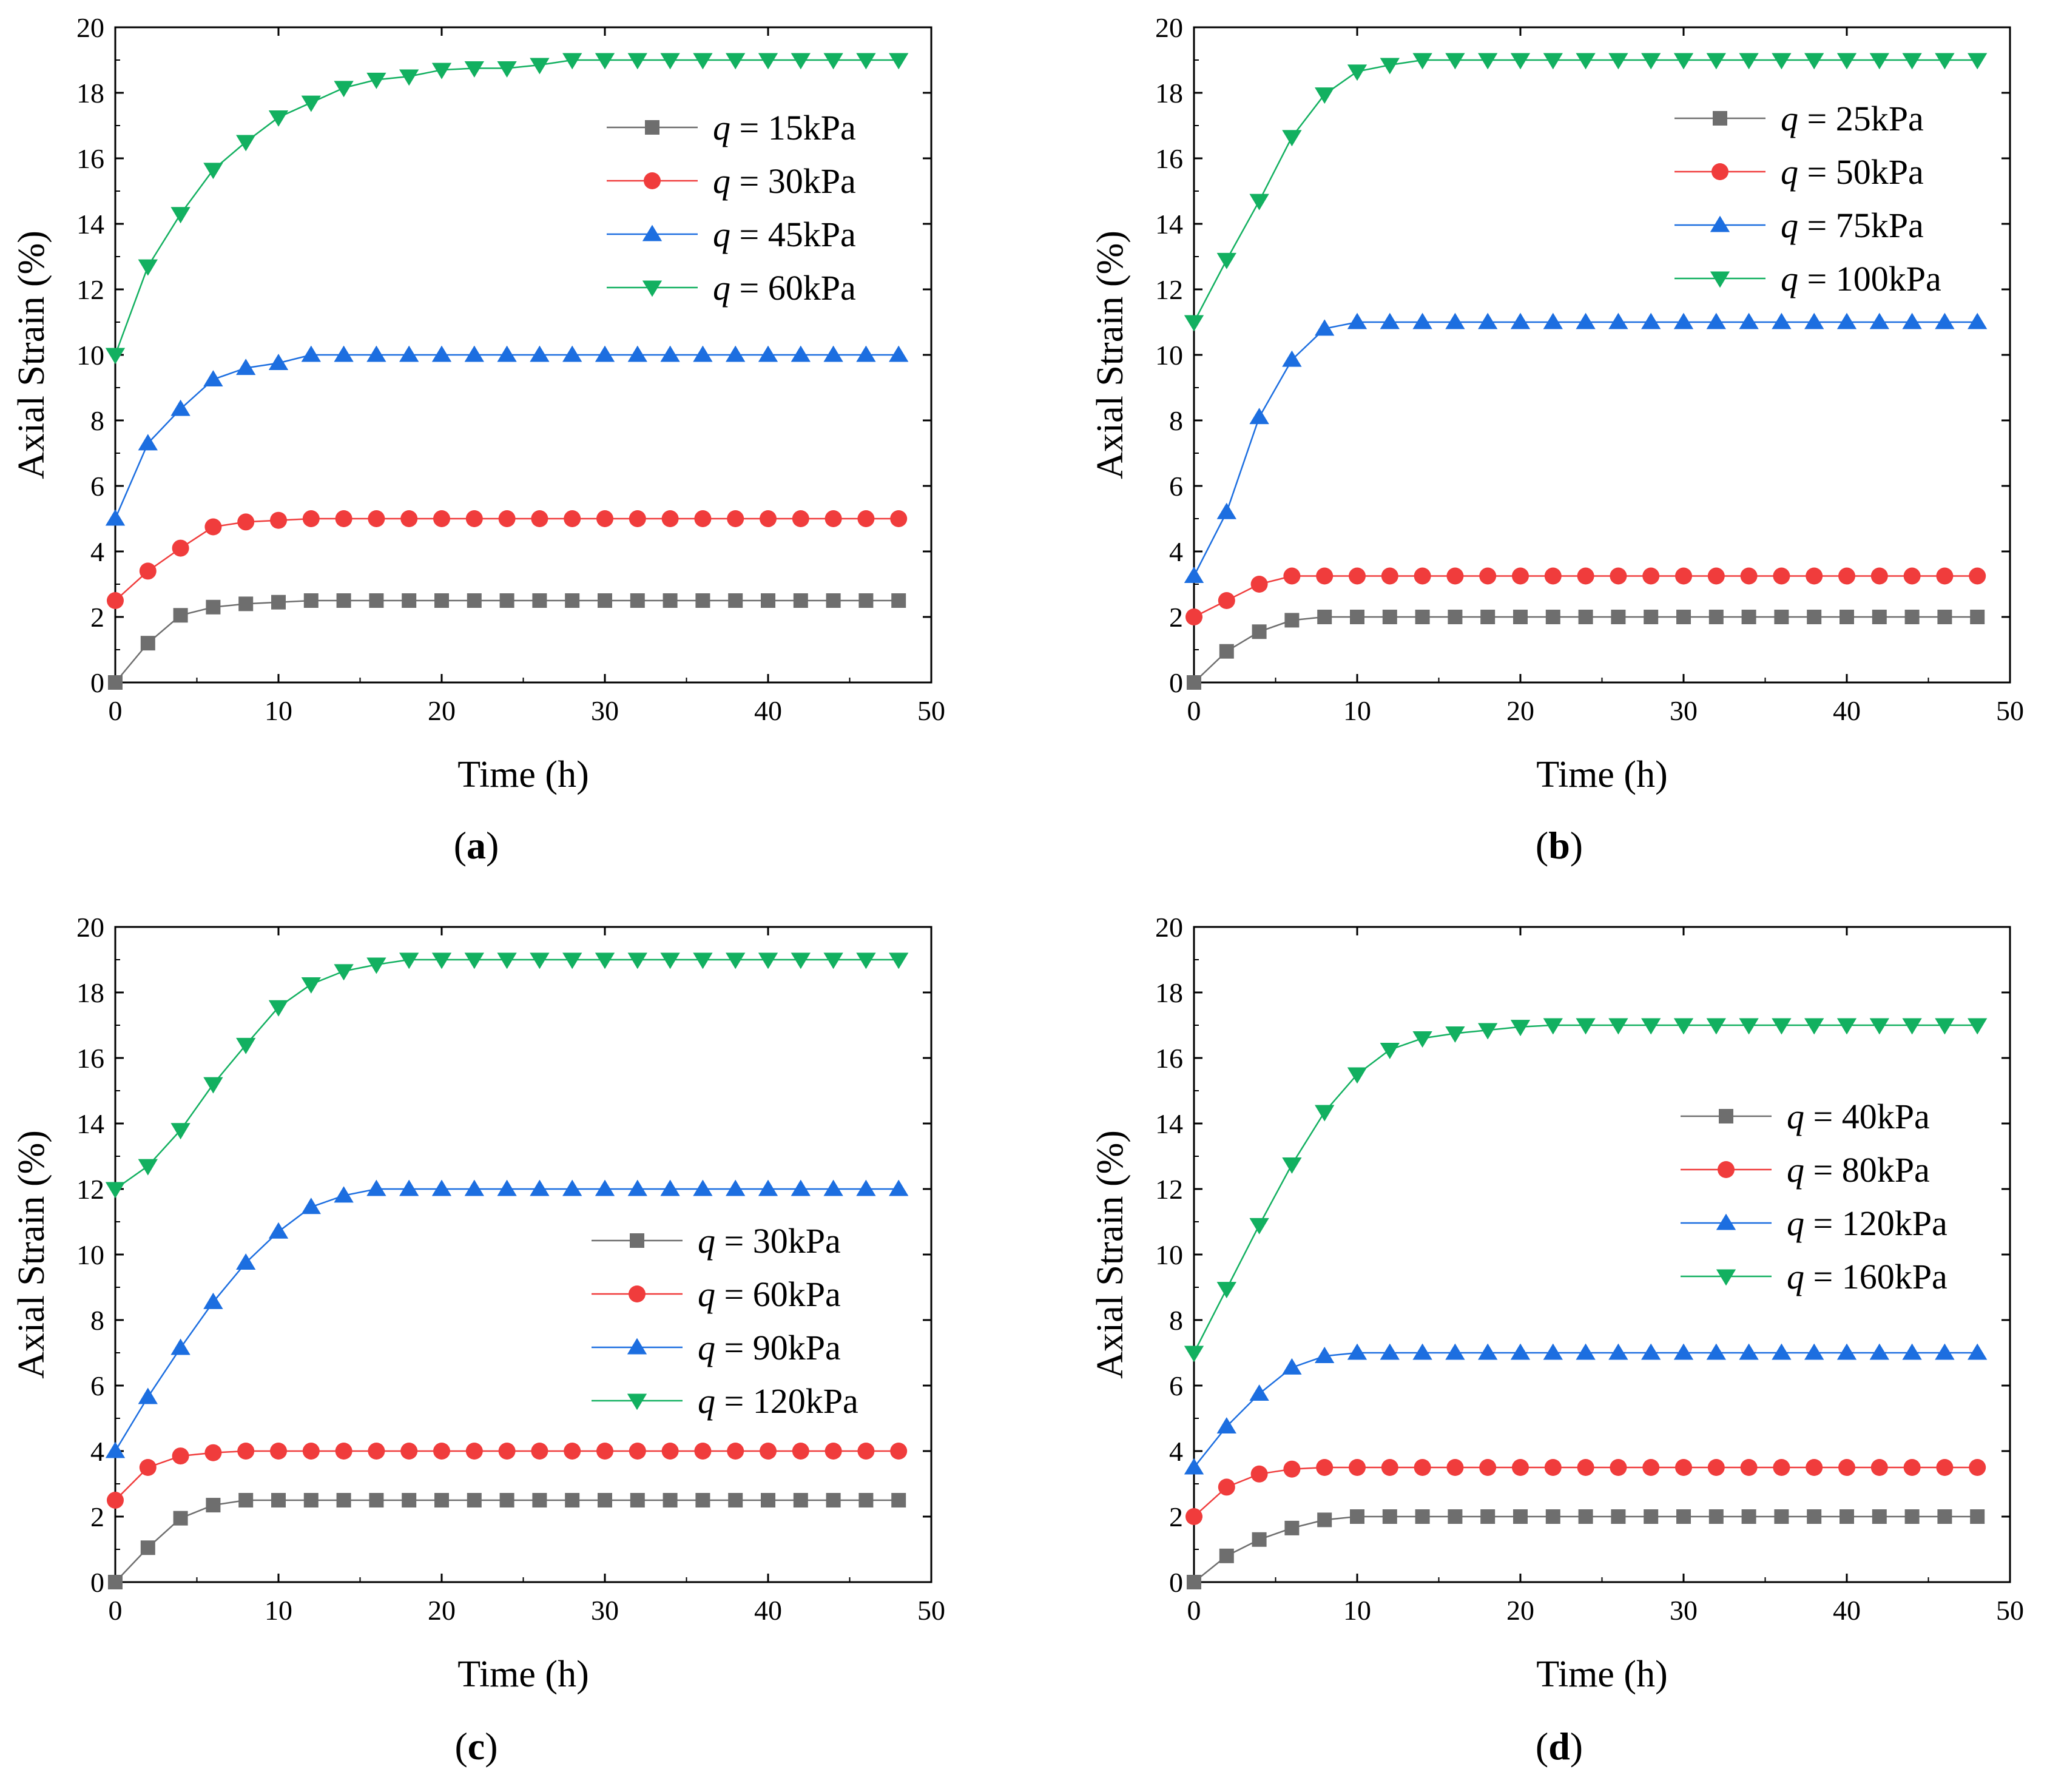 This screenshot has width=2047, height=1792. Describe the element at coordinates (1858, 1170) in the screenshot. I see `legend-label: q = 80kPa` at that location.